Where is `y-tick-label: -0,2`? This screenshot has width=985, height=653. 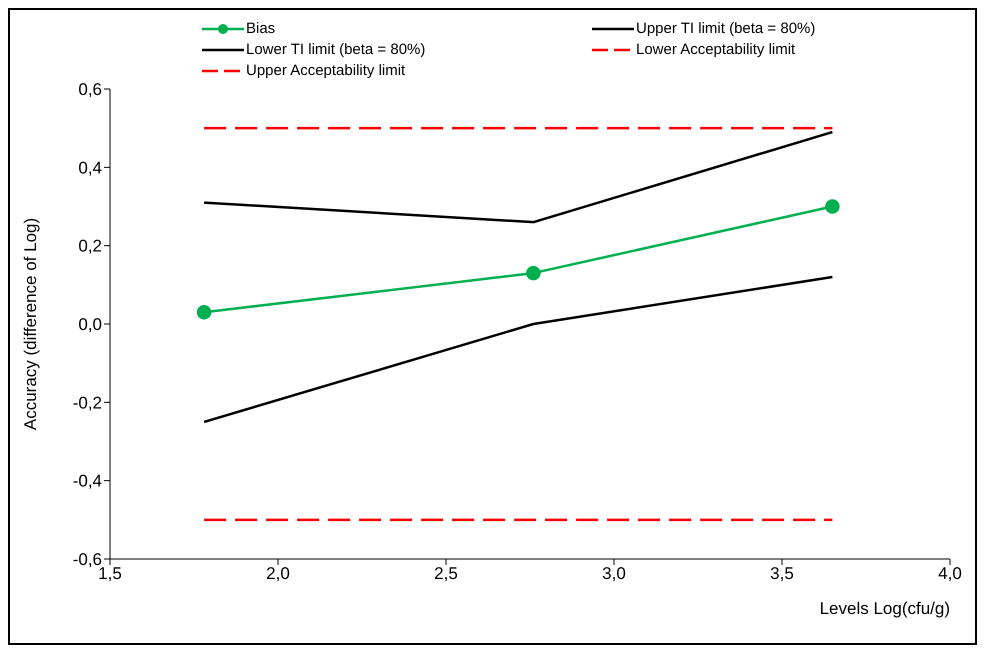 y-tick-label: -0,2 is located at coordinates (87, 402).